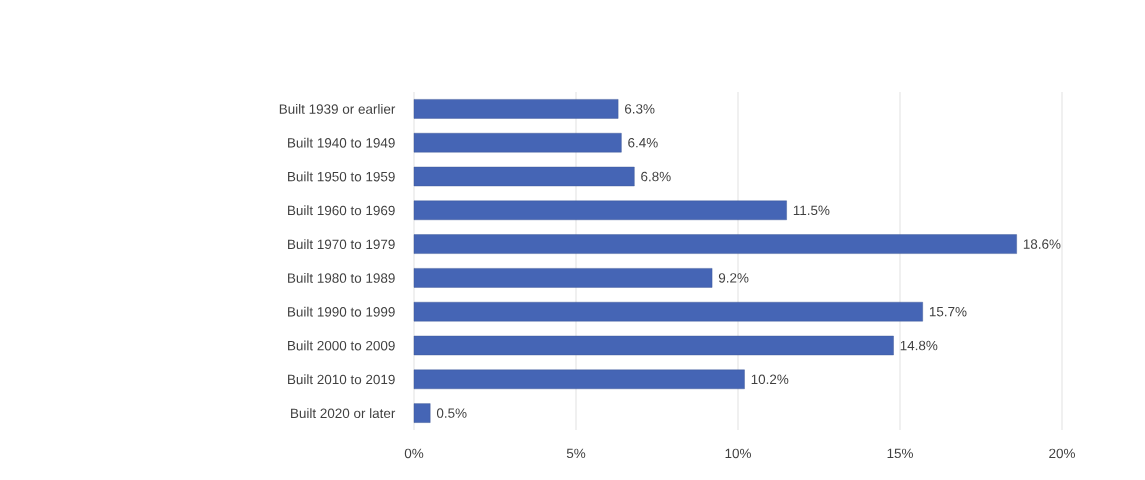  I want to click on y-tick-label: Built 1980 to 1989, so click(341, 277).